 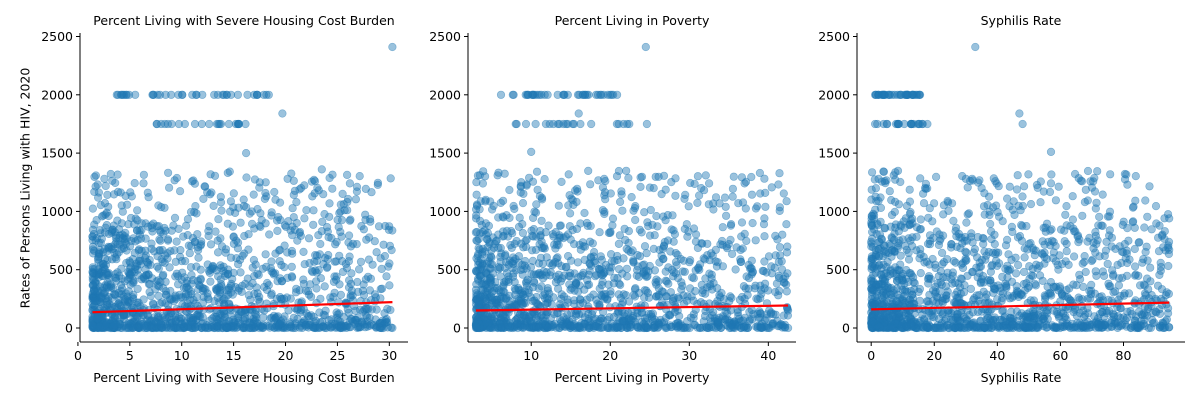 I want to click on y-tick-label: 500, so click(x=838, y=269).